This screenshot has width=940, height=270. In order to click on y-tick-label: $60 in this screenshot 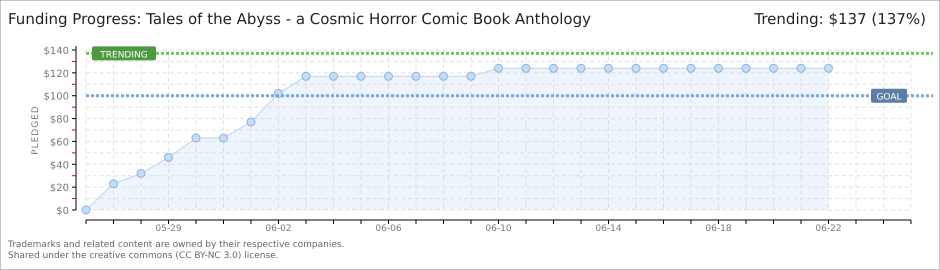, I will do `click(59, 142)`.